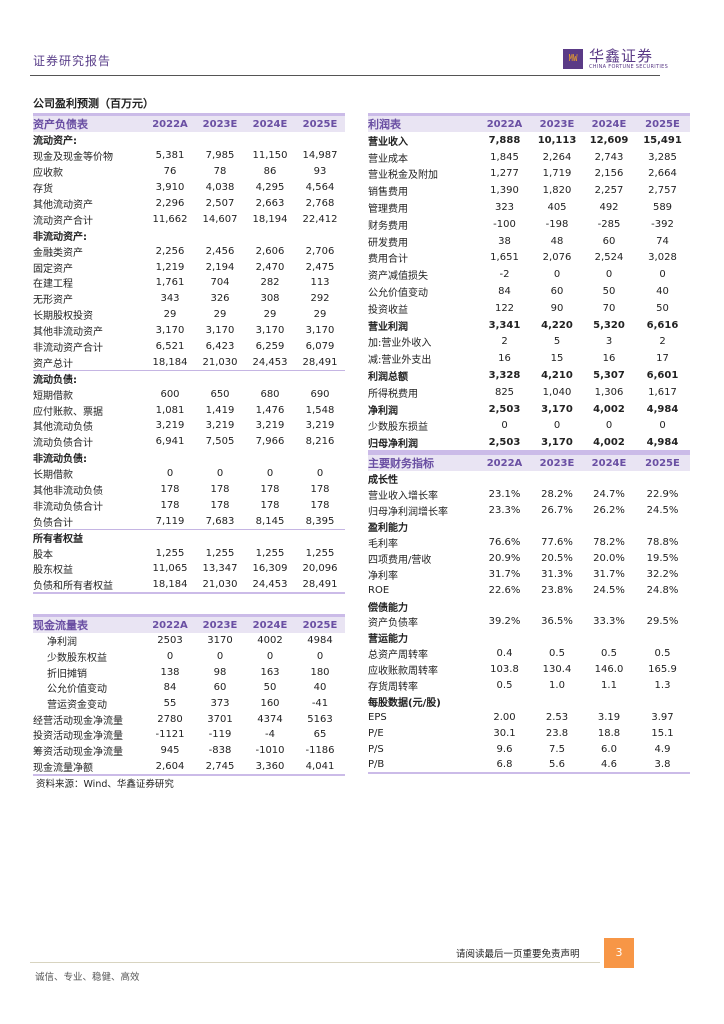 This screenshot has width=724, height=1024. What do you see at coordinates (504, 686) in the screenshot?
I see `cell-value: 0.5` at bounding box center [504, 686].